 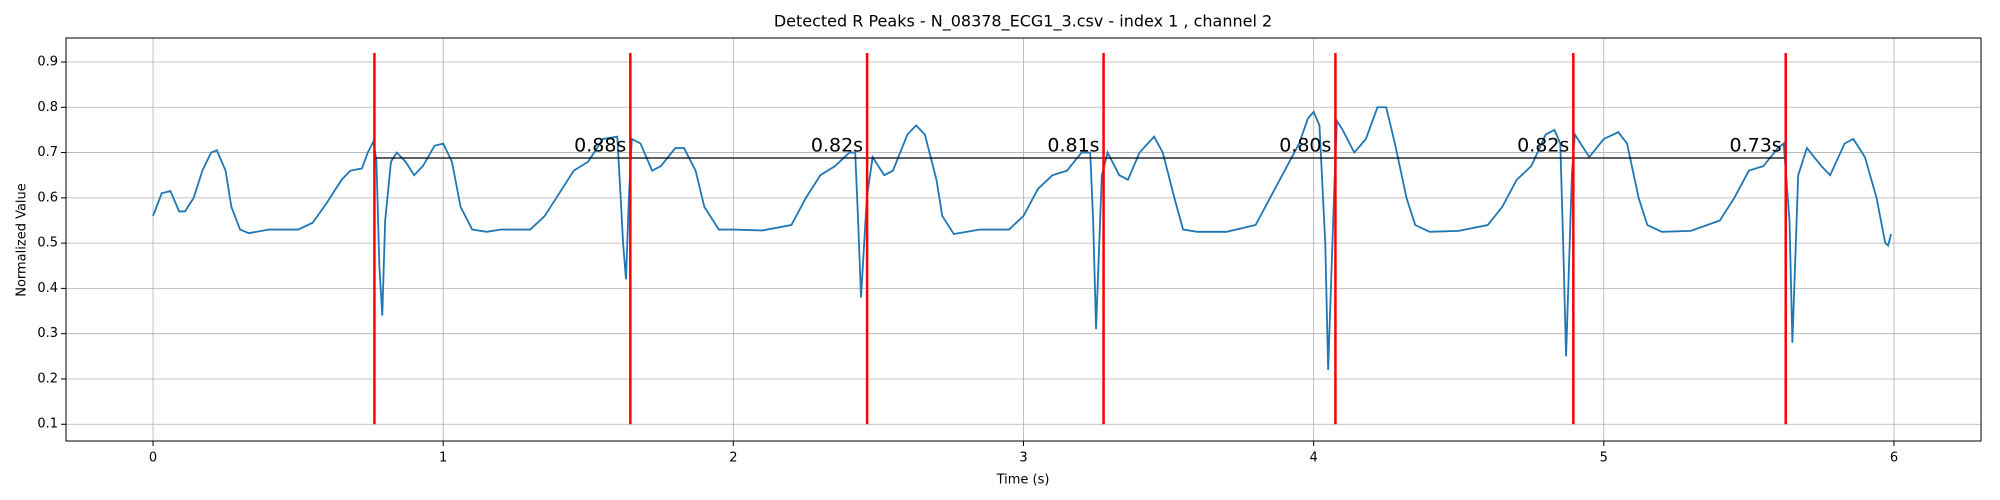 I want to click on interval-label: 0.80s, so click(x=1305, y=145).